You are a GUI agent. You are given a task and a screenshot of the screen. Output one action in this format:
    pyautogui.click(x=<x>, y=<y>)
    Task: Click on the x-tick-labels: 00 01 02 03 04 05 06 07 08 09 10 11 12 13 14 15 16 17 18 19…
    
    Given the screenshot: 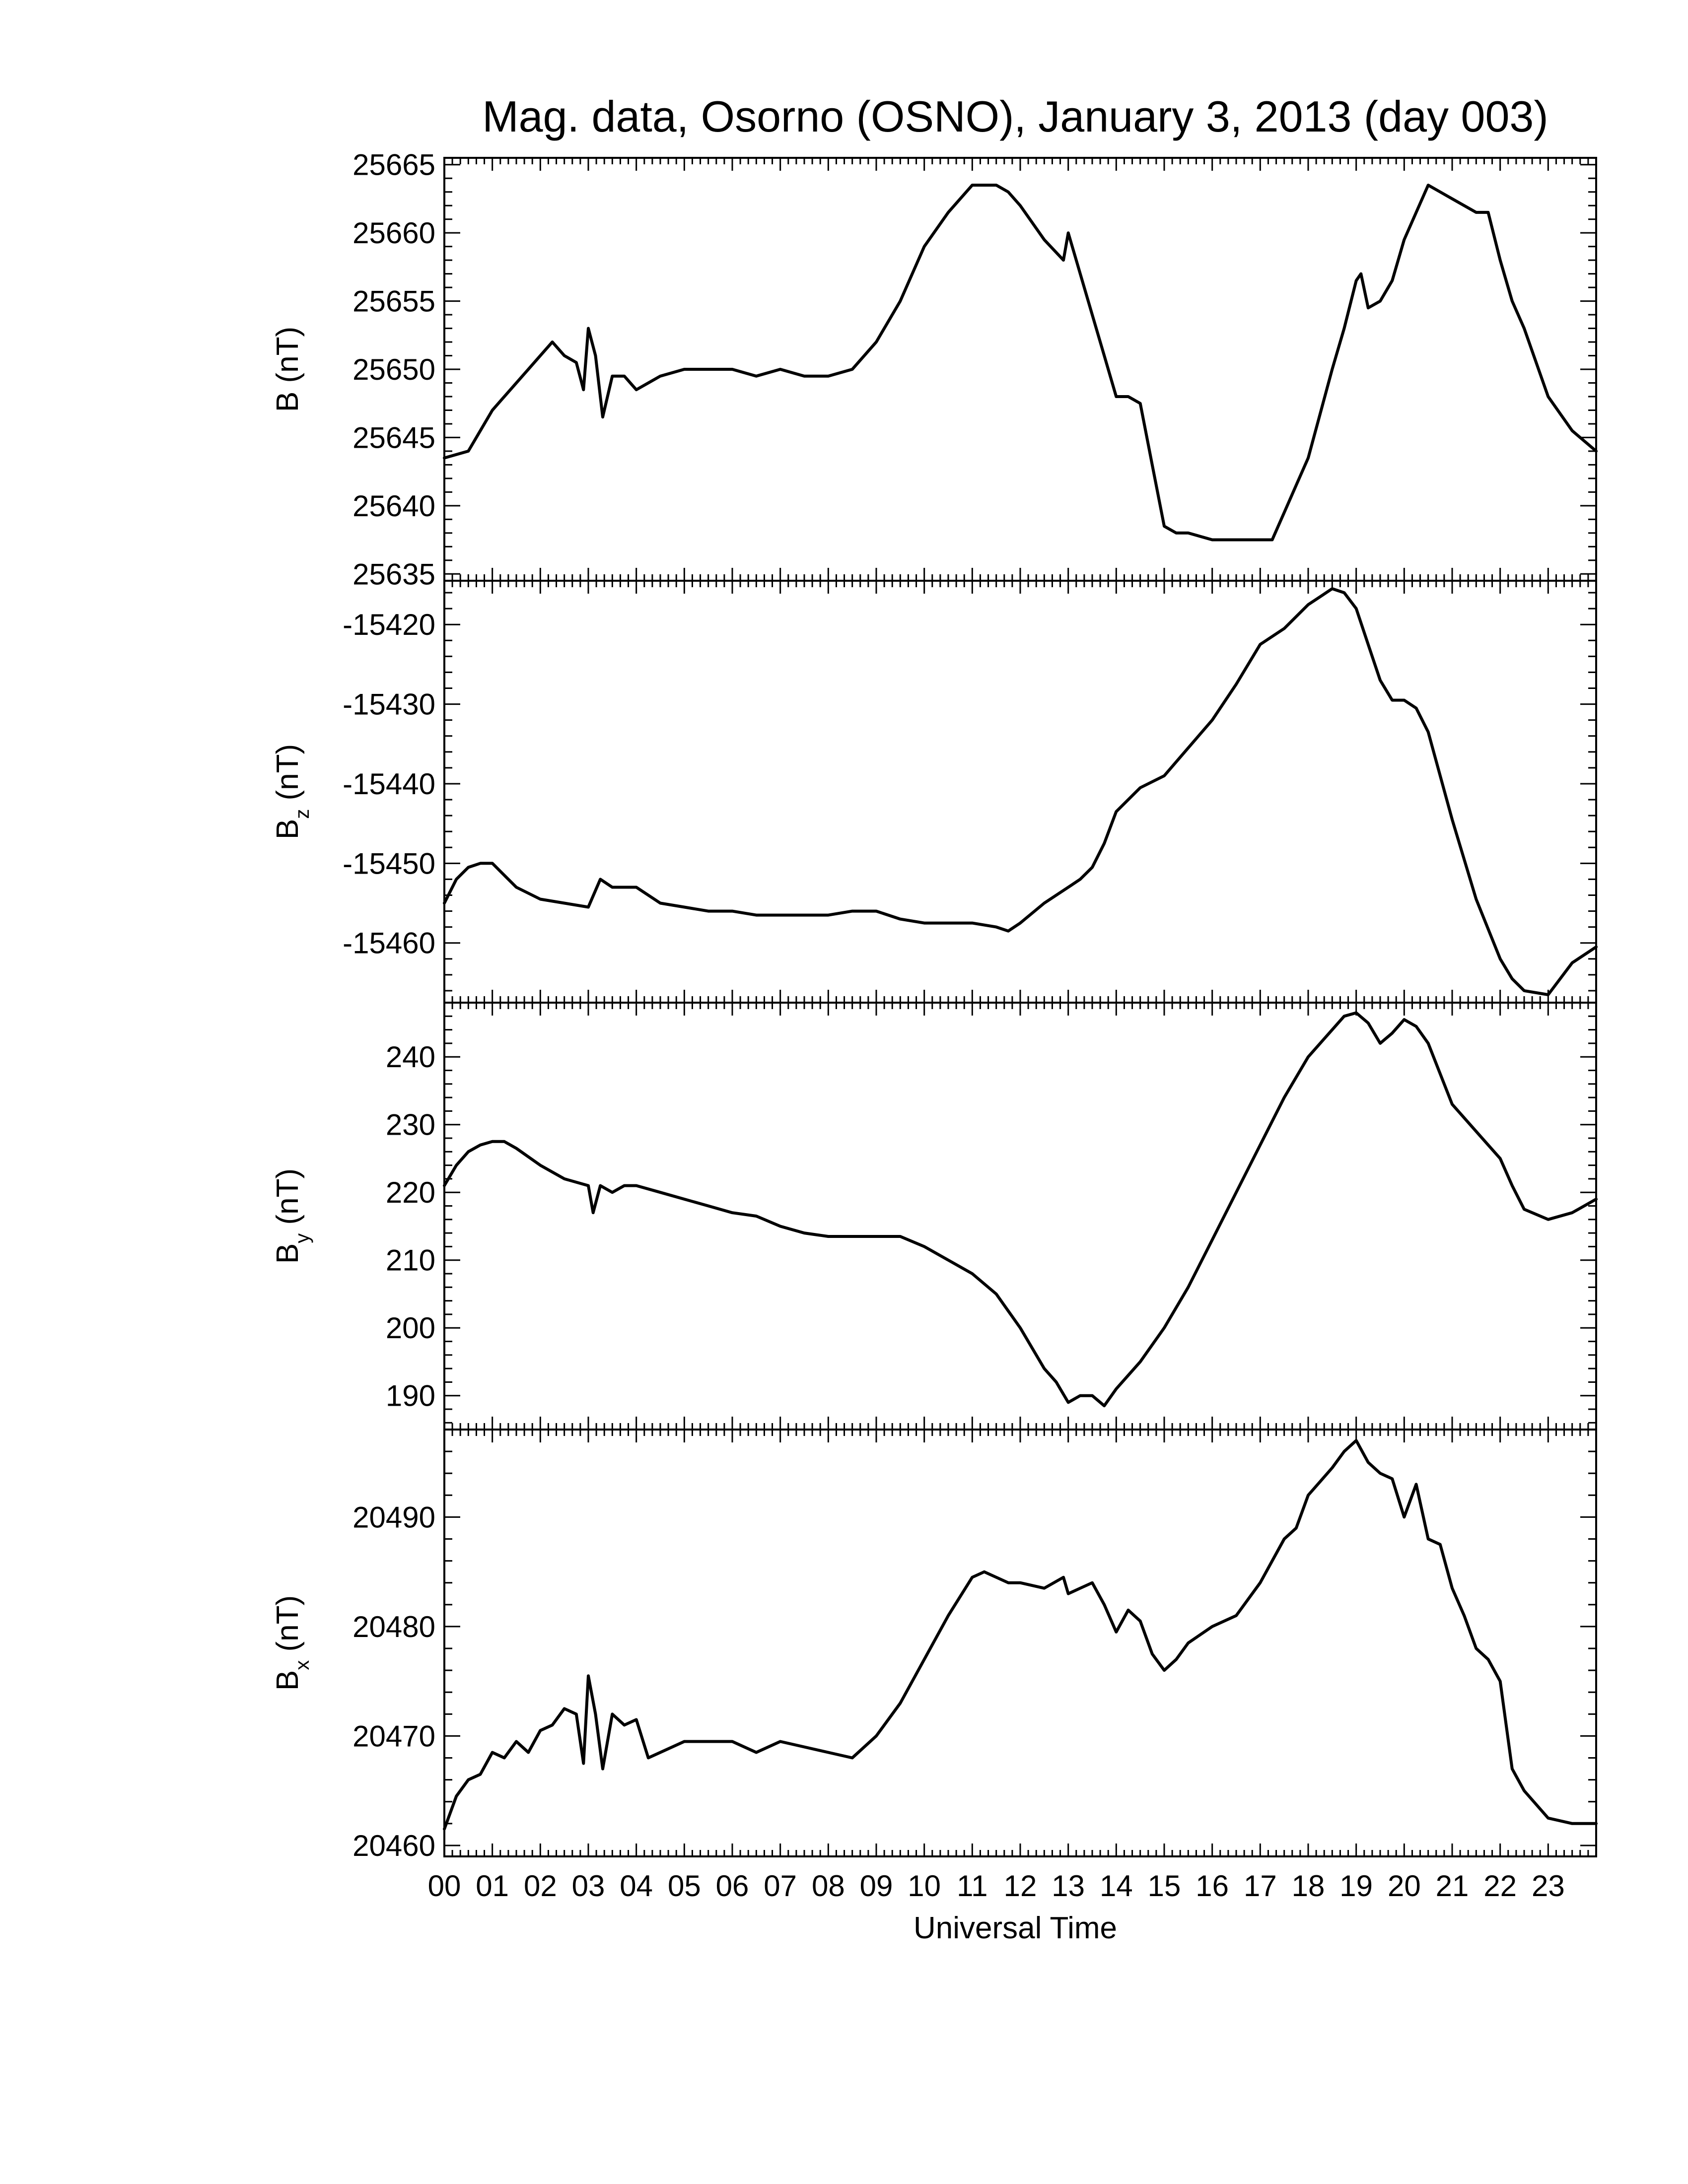 What is the action you would take?
    pyautogui.click(x=996, y=1886)
    